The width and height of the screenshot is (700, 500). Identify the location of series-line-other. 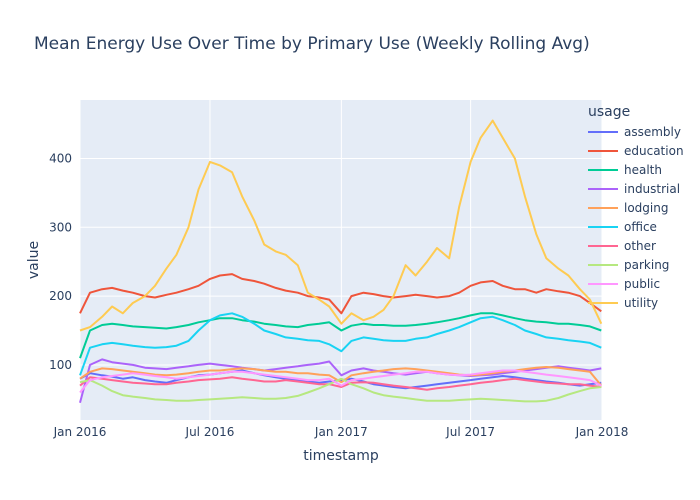
(340, 383).